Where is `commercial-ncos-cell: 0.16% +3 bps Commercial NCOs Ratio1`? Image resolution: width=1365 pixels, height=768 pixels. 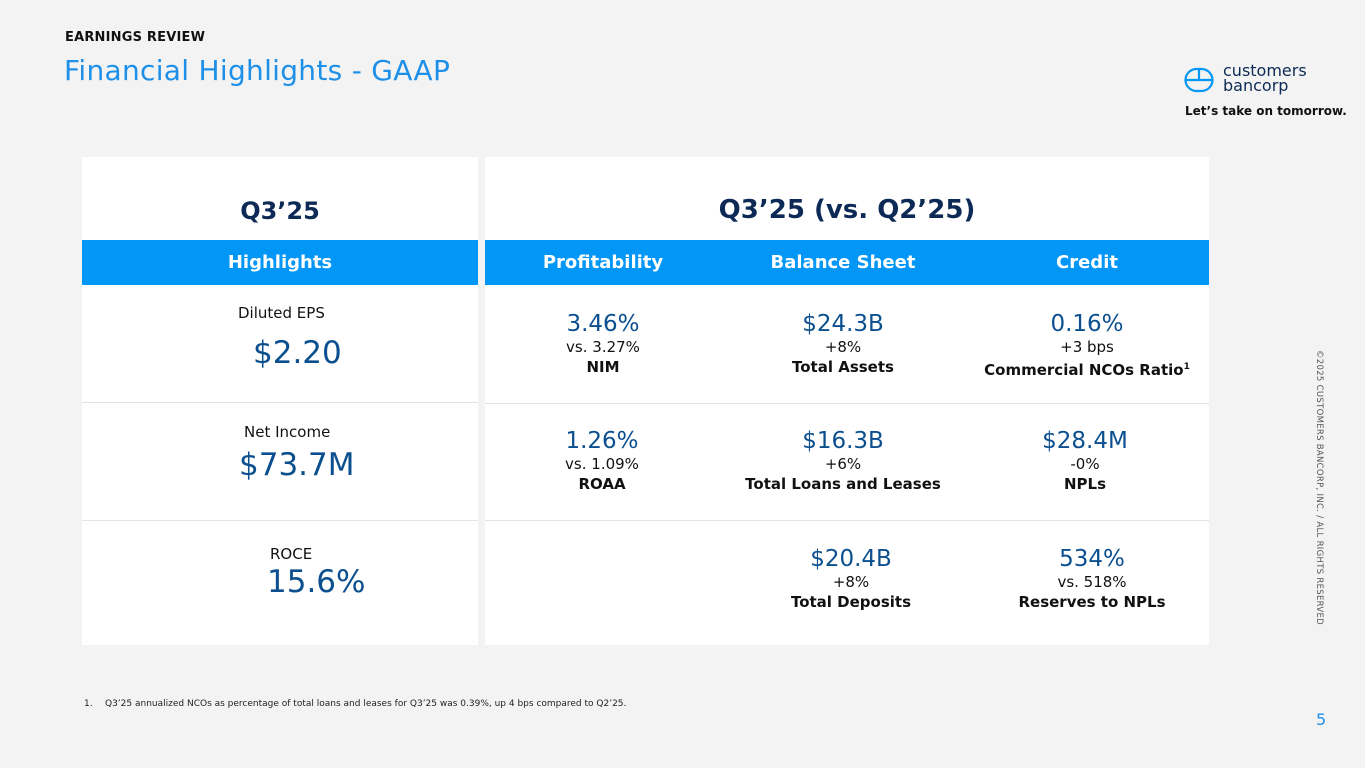
commercial-ncos-cell: 0.16% +3 bps Commercial NCOs Ratio1 is located at coordinates (1087, 345).